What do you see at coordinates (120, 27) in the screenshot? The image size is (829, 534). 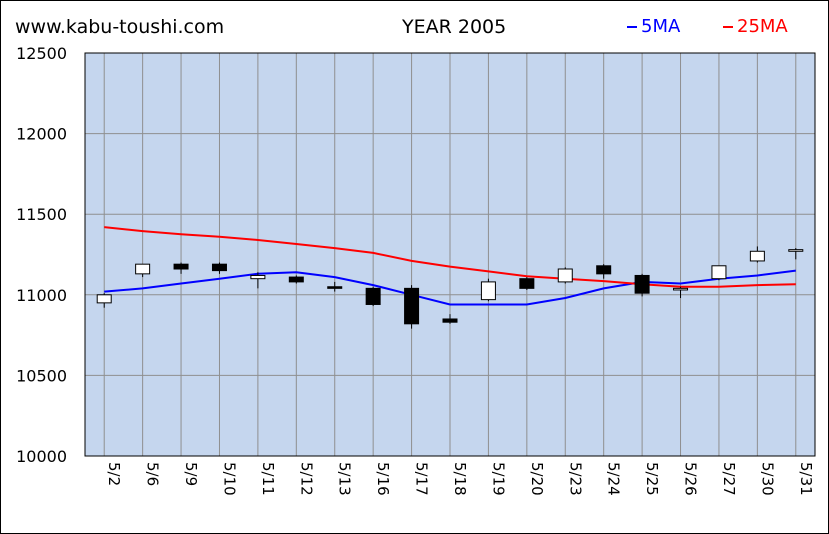 I see `site-url: www.kabu-toushi.com` at bounding box center [120, 27].